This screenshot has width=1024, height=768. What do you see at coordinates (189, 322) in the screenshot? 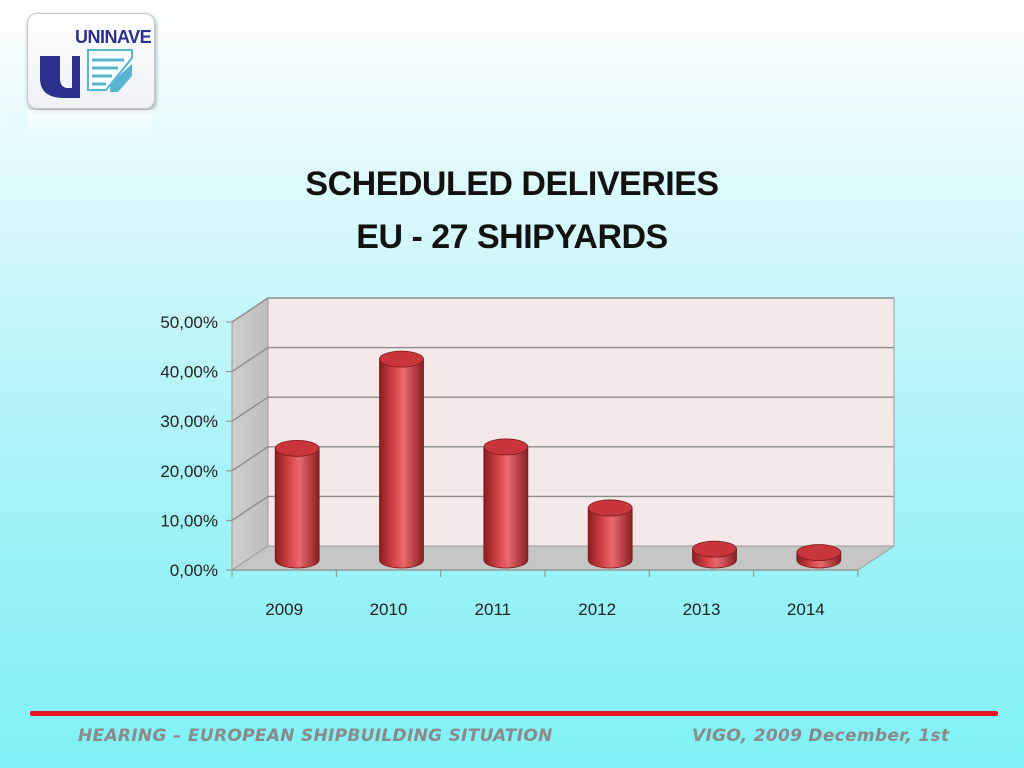
I see `y-tick-label: 50,00%` at bounding box center [189, 322].